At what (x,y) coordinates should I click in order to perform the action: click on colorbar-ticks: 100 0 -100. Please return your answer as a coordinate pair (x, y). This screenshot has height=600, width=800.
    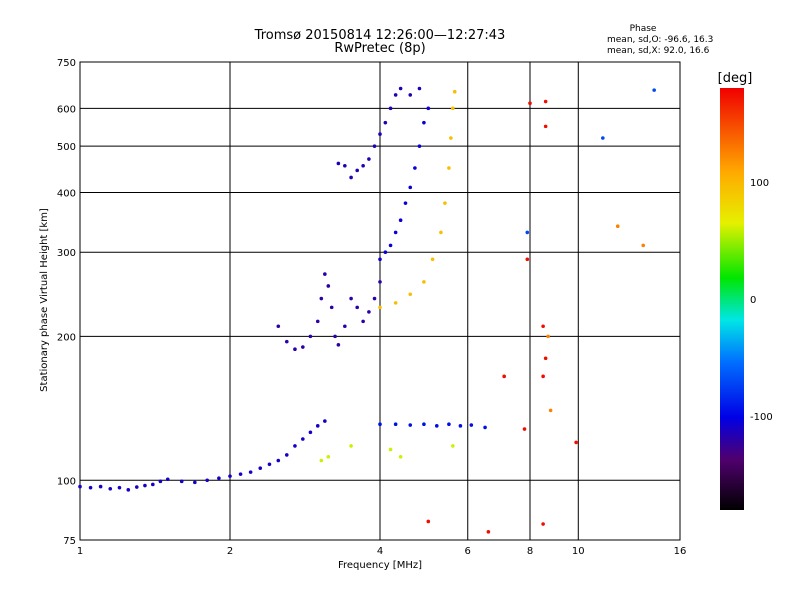
    Looking at the image, I should click on (756, 300).